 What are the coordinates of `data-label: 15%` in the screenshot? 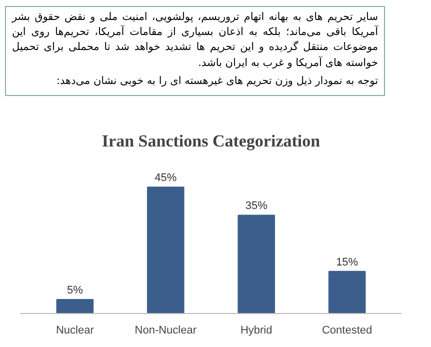 It's located at (347, 262).